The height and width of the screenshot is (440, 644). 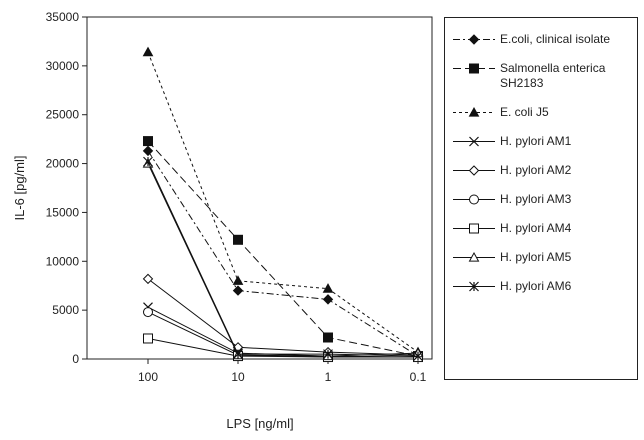 I want to click on x-tick-label: 0.1, so click(x=418, y=377).